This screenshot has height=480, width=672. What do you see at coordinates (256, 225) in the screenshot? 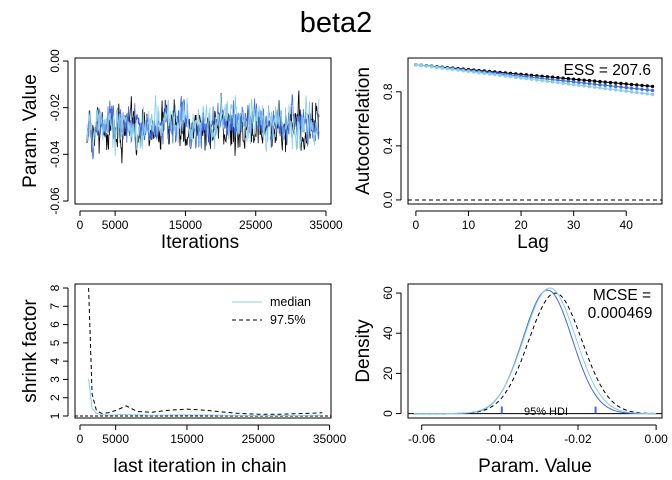
I see `trace-x-tick-label: 25000` at bounding box center [256, 225].